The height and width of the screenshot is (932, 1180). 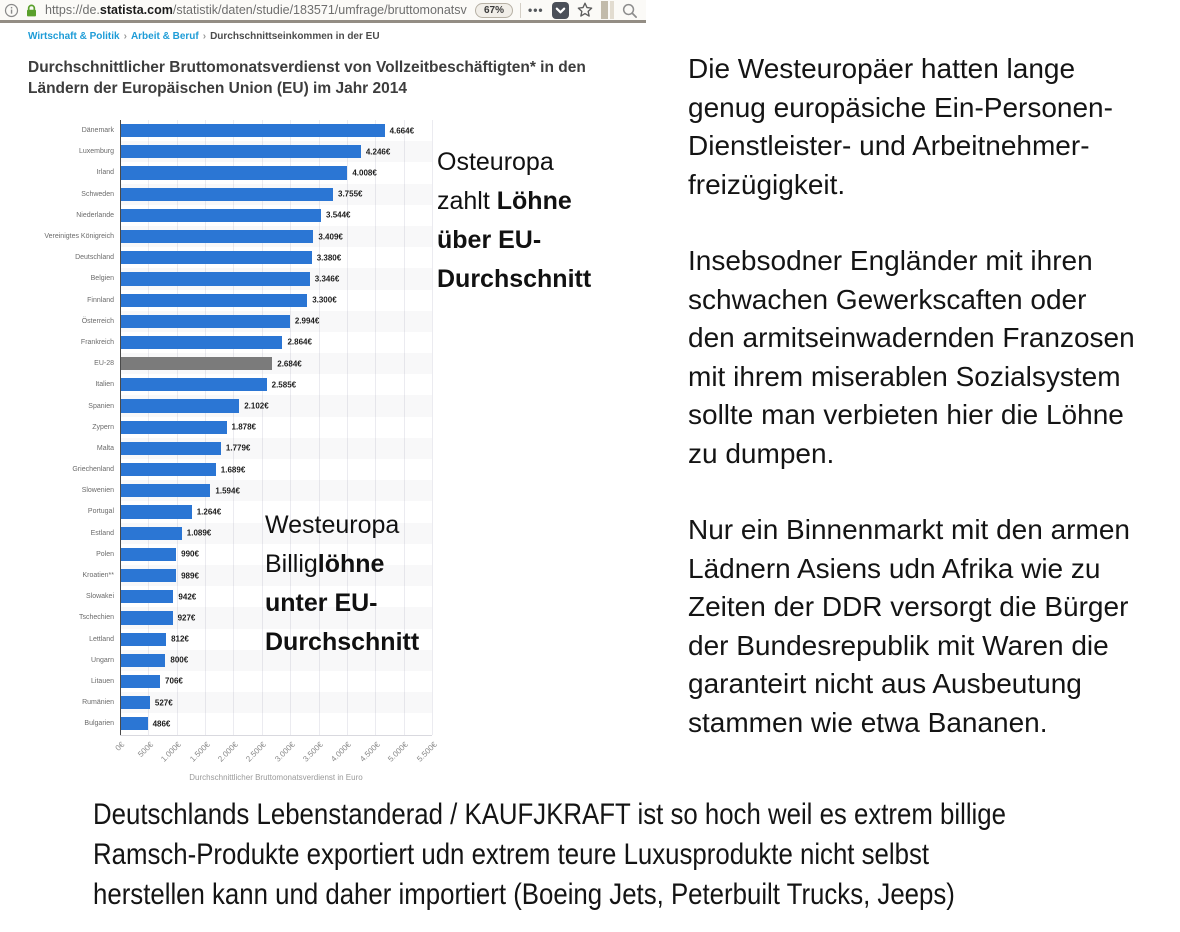 I want to click on chart-row-track: 800€, so click(x=276, y=660).